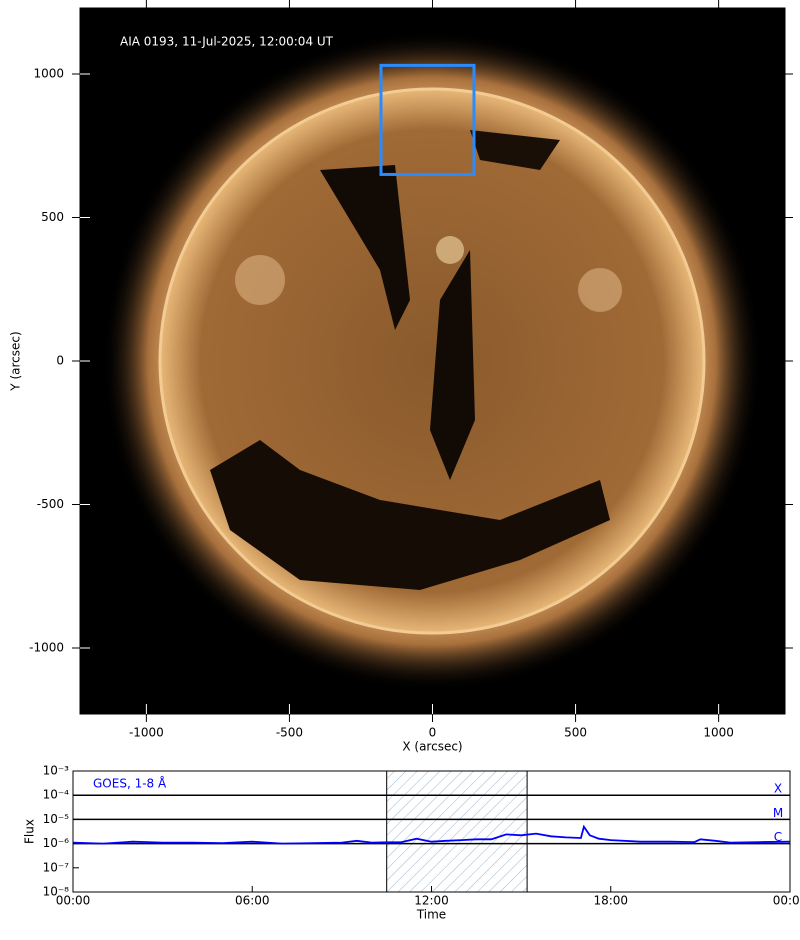  I want to click on y-tick-label: 10⁻⁵, so click(56, 819).